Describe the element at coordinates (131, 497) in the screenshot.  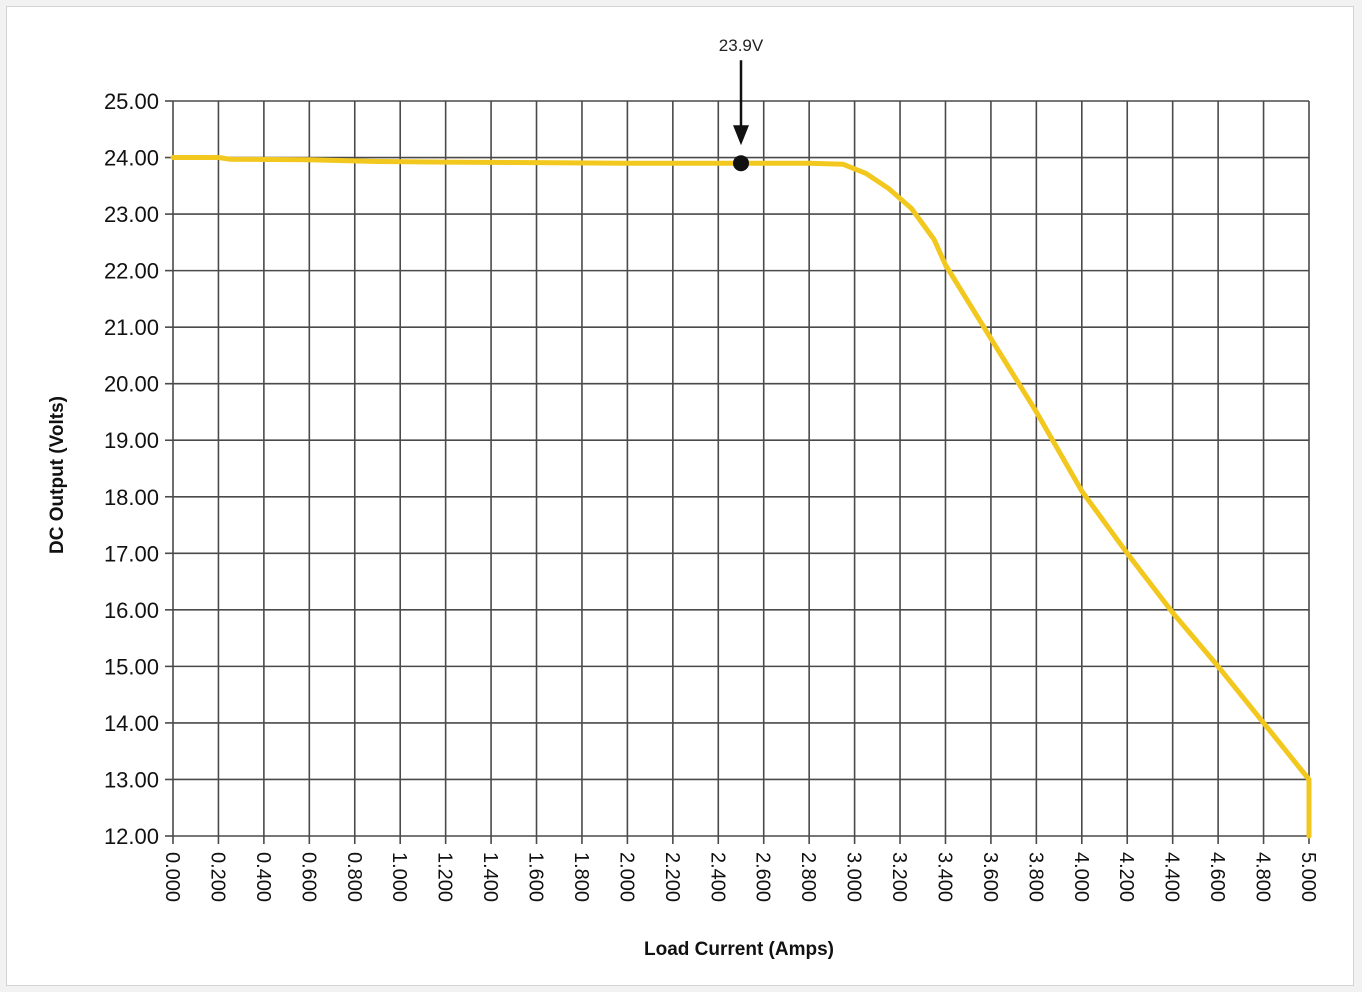
I see `y-tick-label: 18.00` at that location.